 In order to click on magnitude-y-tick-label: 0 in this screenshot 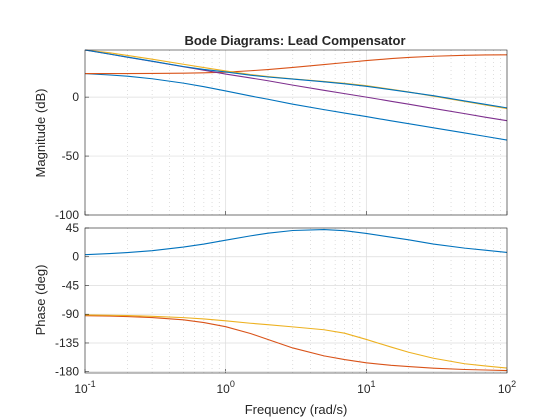, I will do `click(75, 97)`.